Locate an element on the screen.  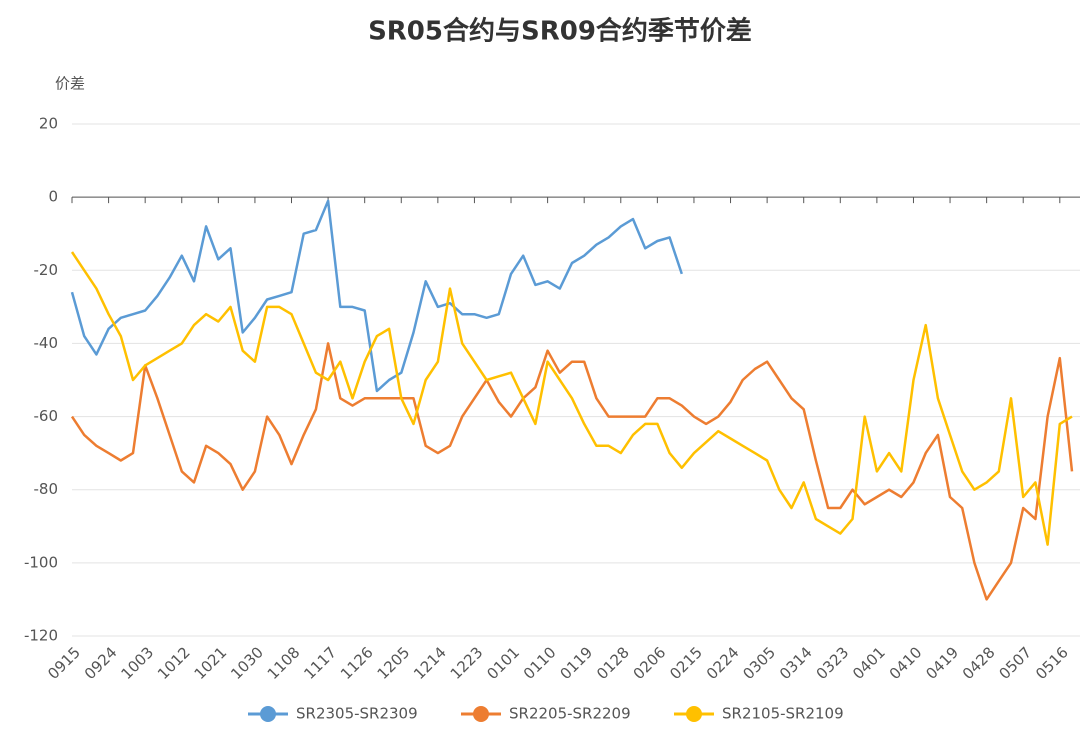
y-tick-label: -40 is located at coordinates (46, 343).